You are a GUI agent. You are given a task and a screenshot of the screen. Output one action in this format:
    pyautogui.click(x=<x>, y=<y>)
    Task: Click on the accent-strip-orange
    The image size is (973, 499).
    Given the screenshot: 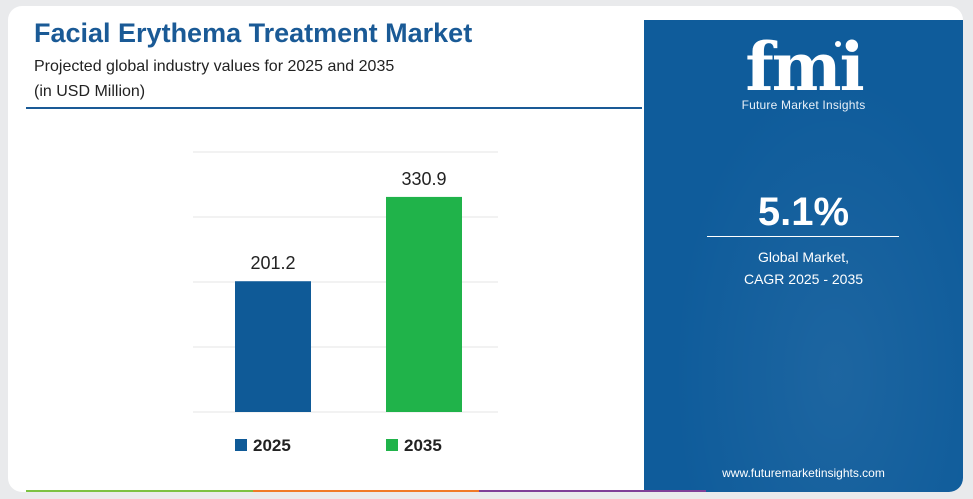 What is the action you would take?
    pyautogui.click(x=366, y=491)
    